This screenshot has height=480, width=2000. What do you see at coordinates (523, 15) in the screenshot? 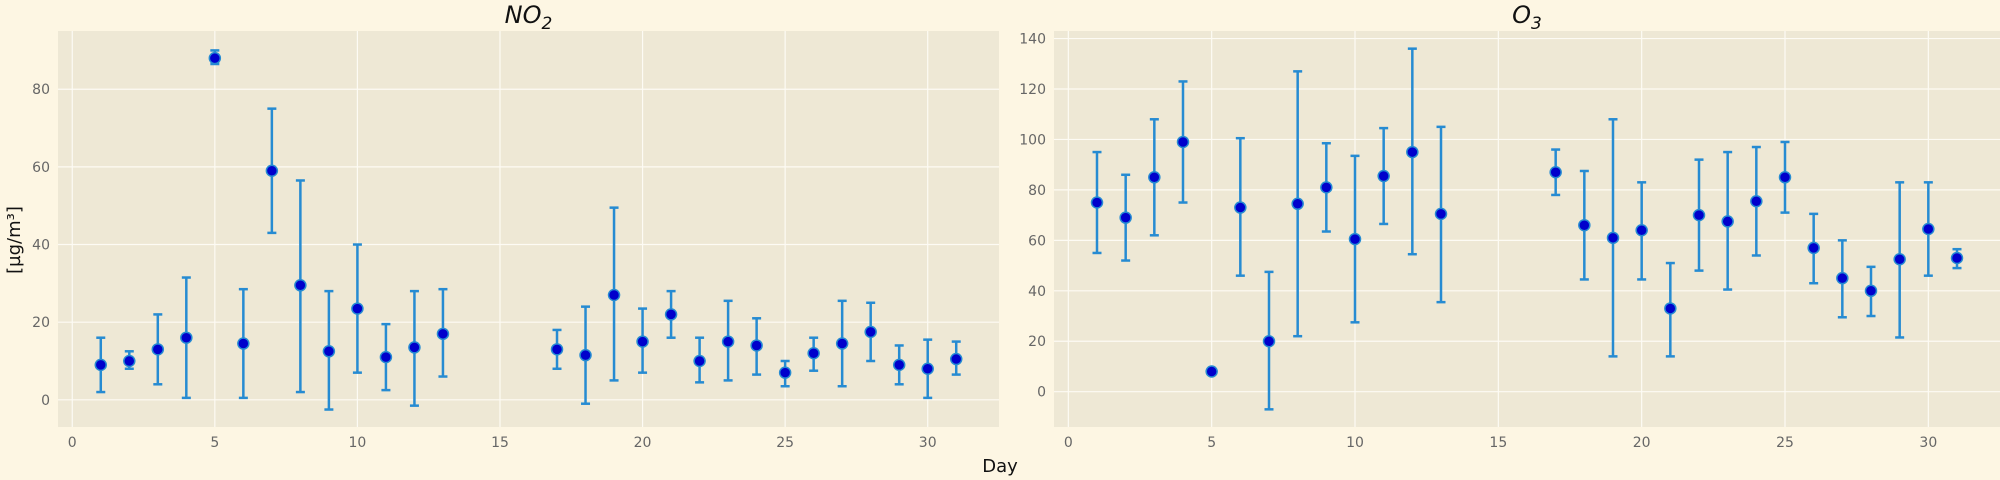
I see `chart-title-base: NO` at bounding box center [523, 15].